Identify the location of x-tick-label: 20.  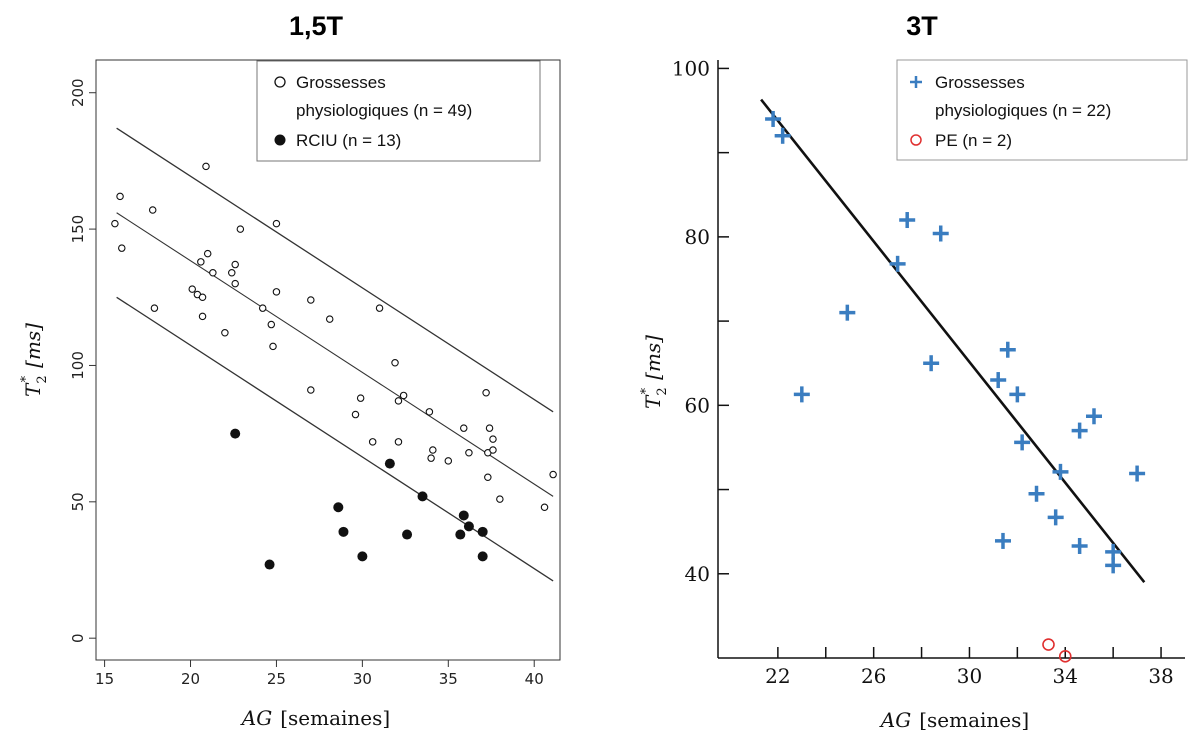
(190, 679).